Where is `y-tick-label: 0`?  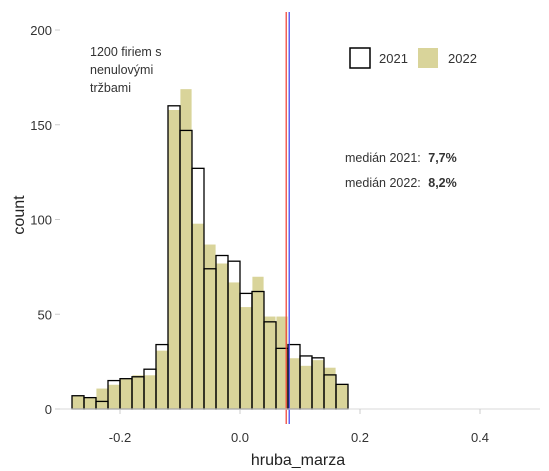 y-tick-label: 0 is located at coordinates (48, 409).